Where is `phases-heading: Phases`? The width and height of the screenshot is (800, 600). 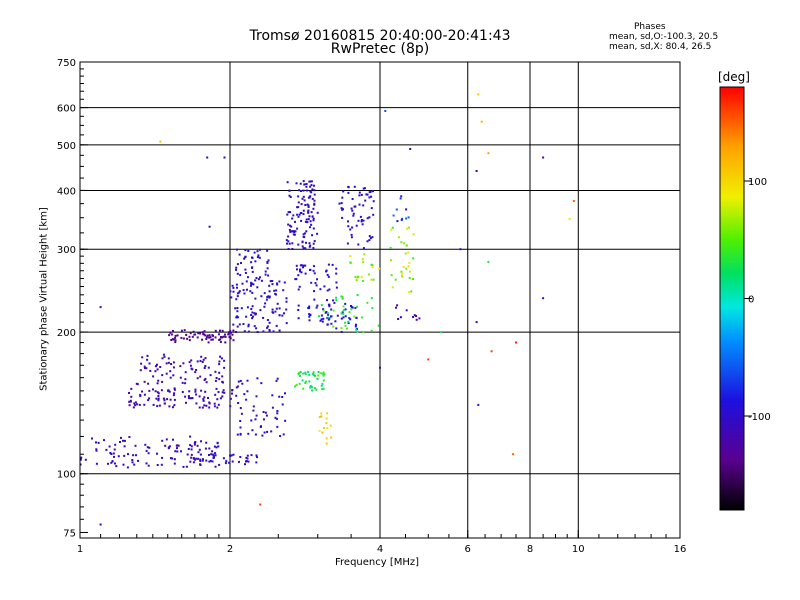
phases-heading: Phases is located at coordinates (650, 27).